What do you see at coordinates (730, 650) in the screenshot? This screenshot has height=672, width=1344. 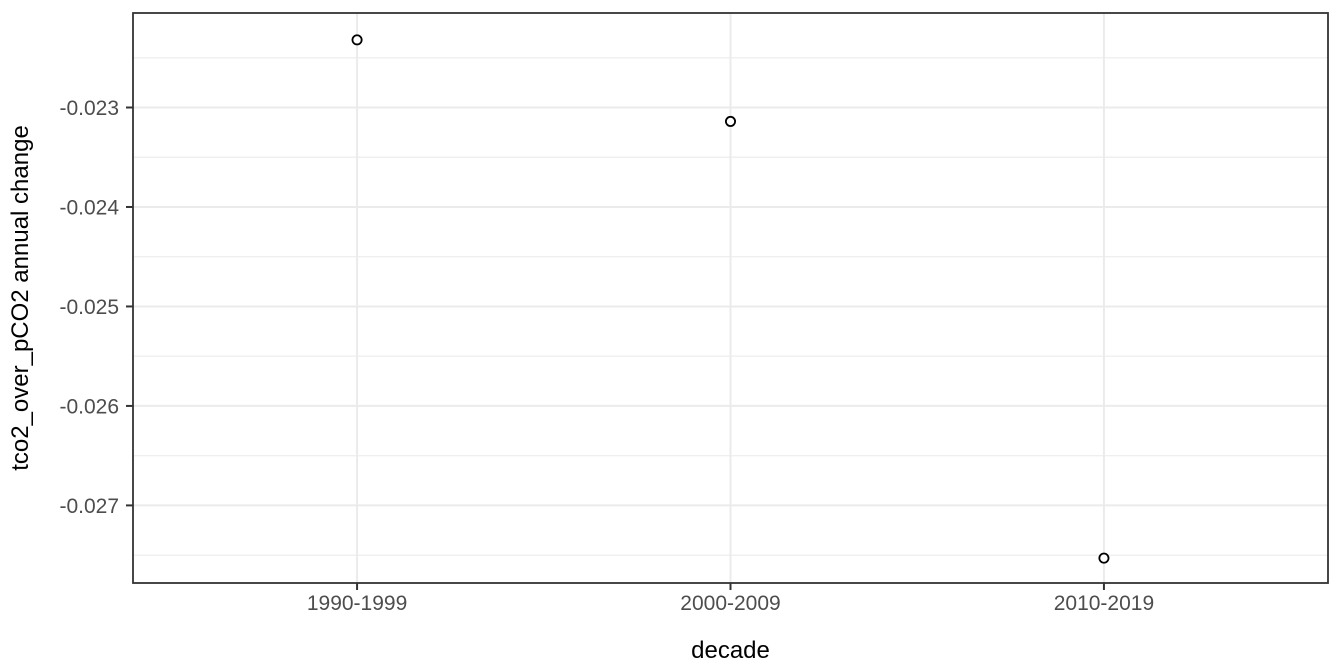 I see `x-axis-title: decade` at bounding box center [730, 650].